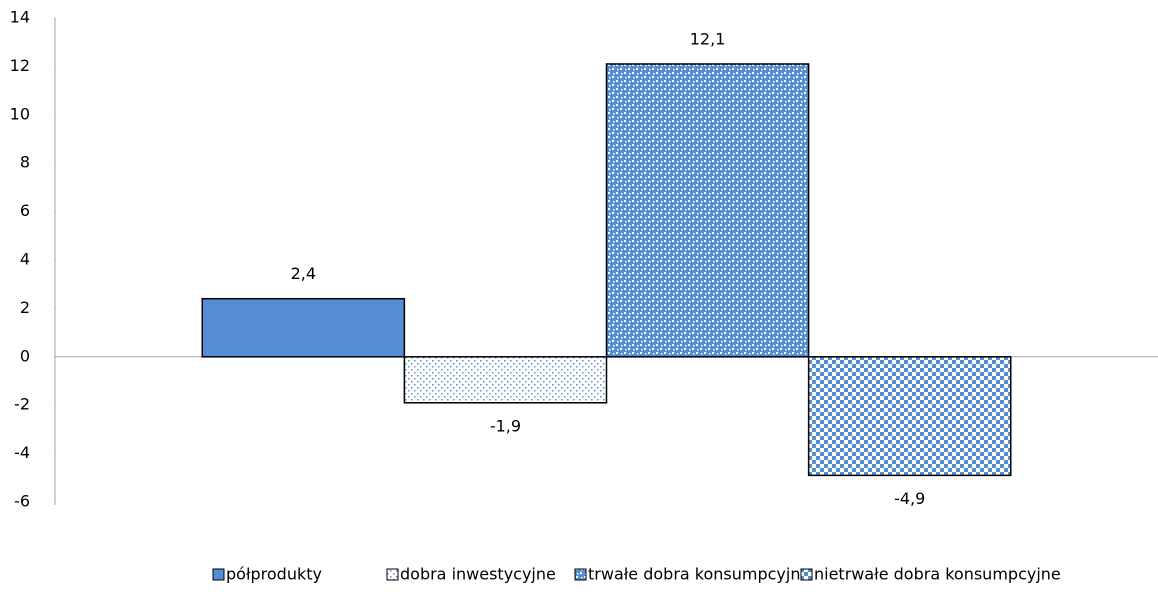 The image size is (1158, 596). Describe the element at coordinates (478, 574) in the screenshot. I see `legend-label: dobra inwestycyjne` at that location.